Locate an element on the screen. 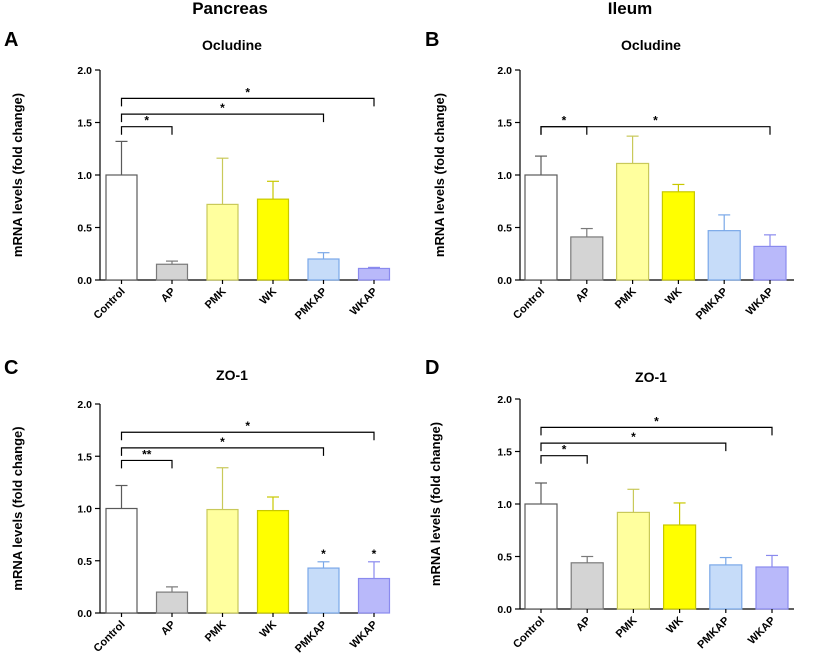 The image size is (817, 664). column-title-pancreas: Pancreas is located at coordinates (230, 9).